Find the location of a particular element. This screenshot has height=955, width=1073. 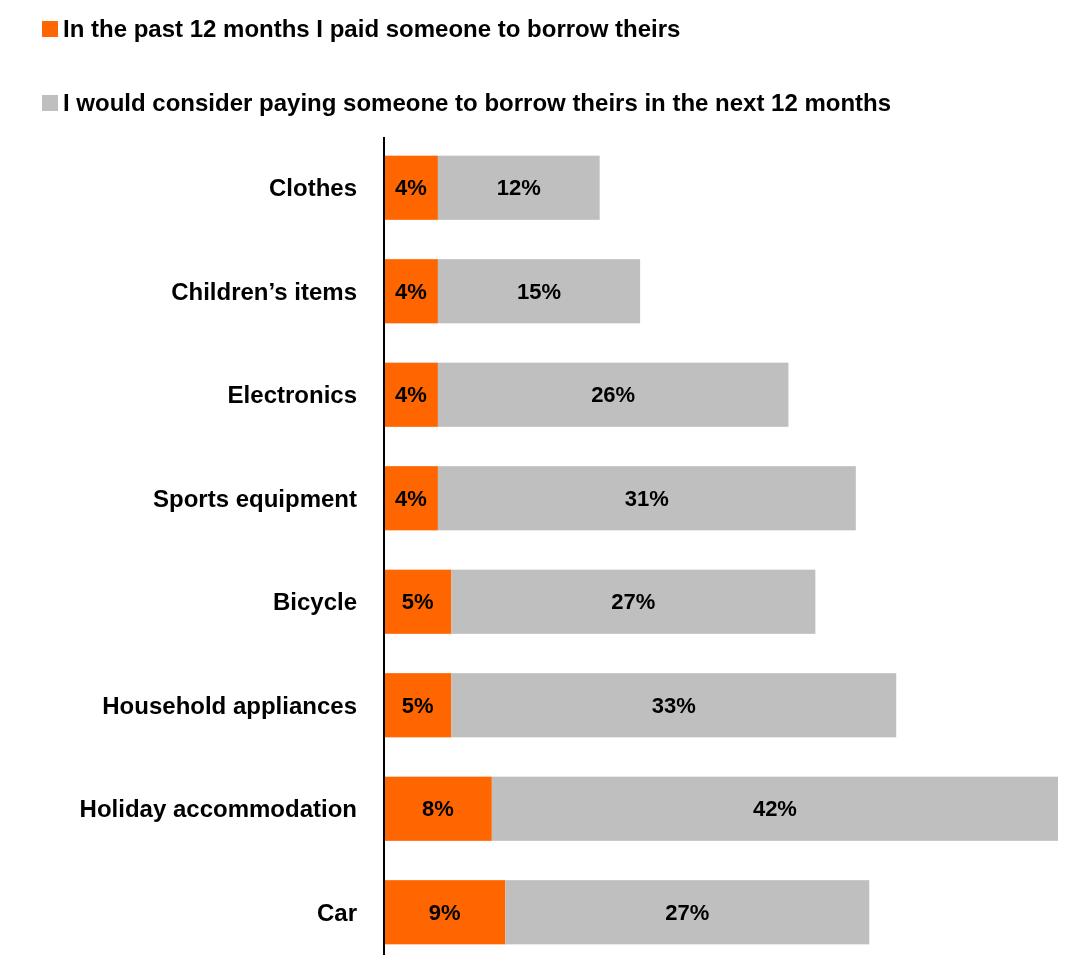

y-tick-label: Car is located at coordinates (336, 912).